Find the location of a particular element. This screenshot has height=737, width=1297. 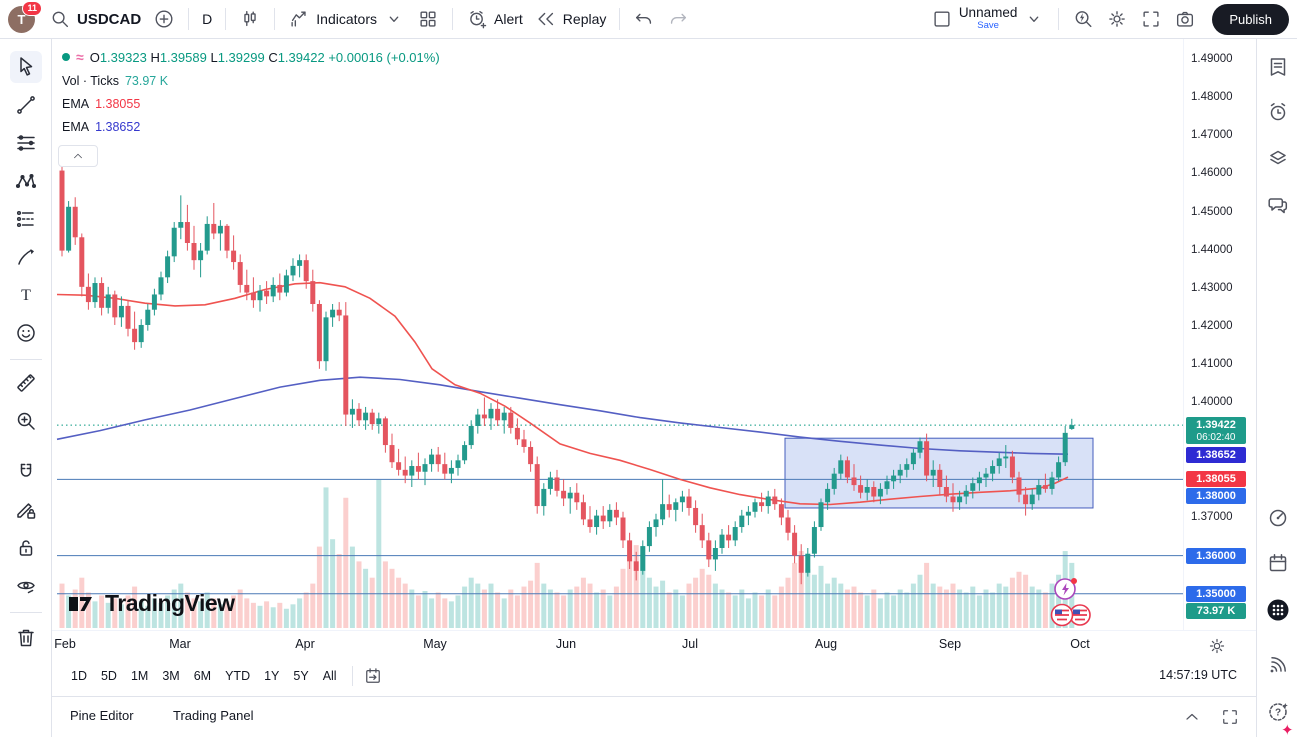

redo-button is located at coordinates (678, 19).